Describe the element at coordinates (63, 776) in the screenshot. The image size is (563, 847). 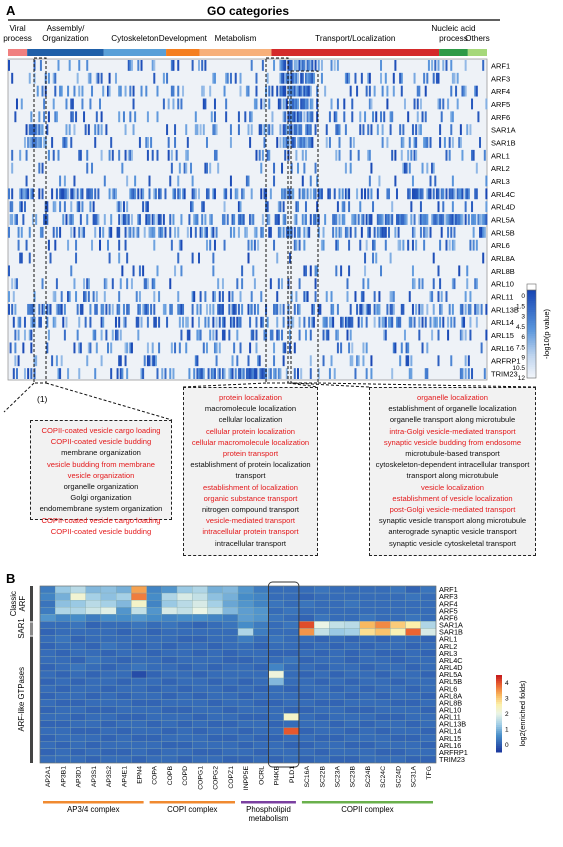
I see `interactor-col-label: AP3B1` at that location.